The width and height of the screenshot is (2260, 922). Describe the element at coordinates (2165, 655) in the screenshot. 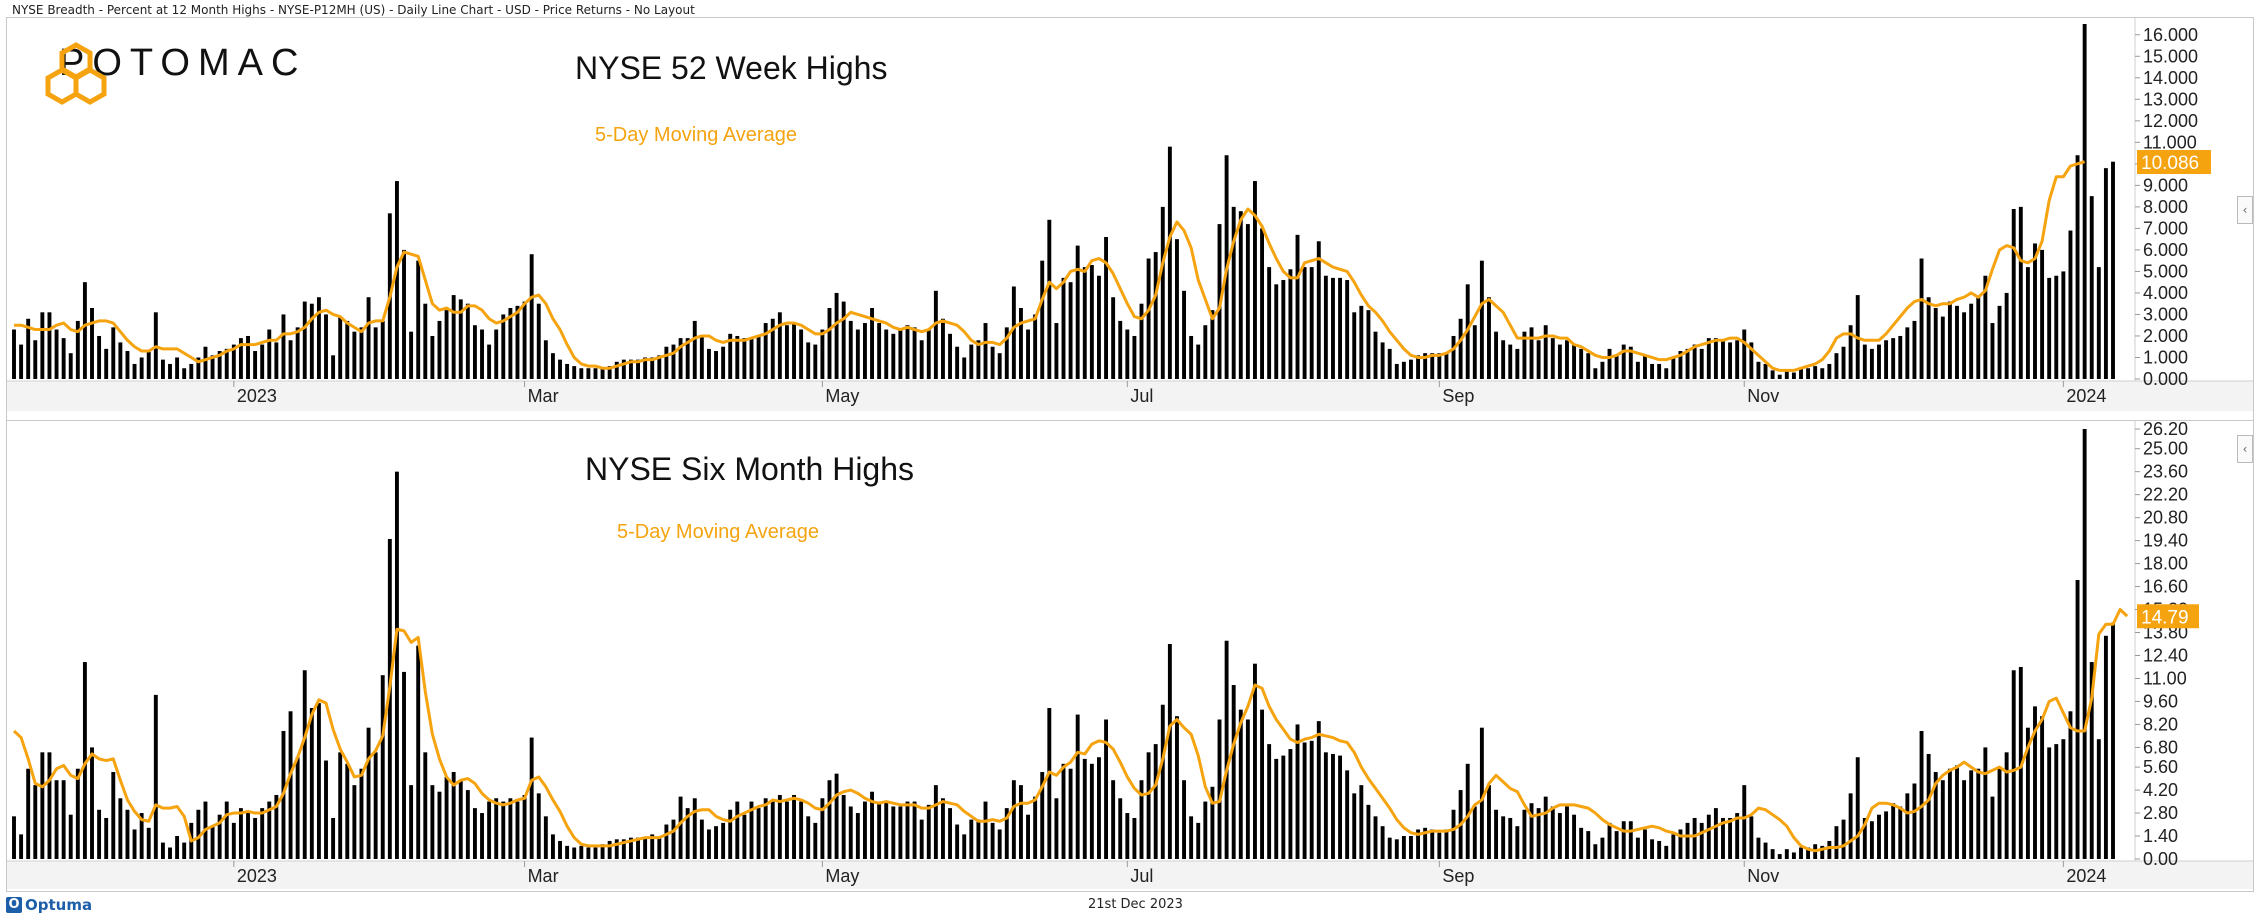

I see `y-tick-label: 12.40` at that location.